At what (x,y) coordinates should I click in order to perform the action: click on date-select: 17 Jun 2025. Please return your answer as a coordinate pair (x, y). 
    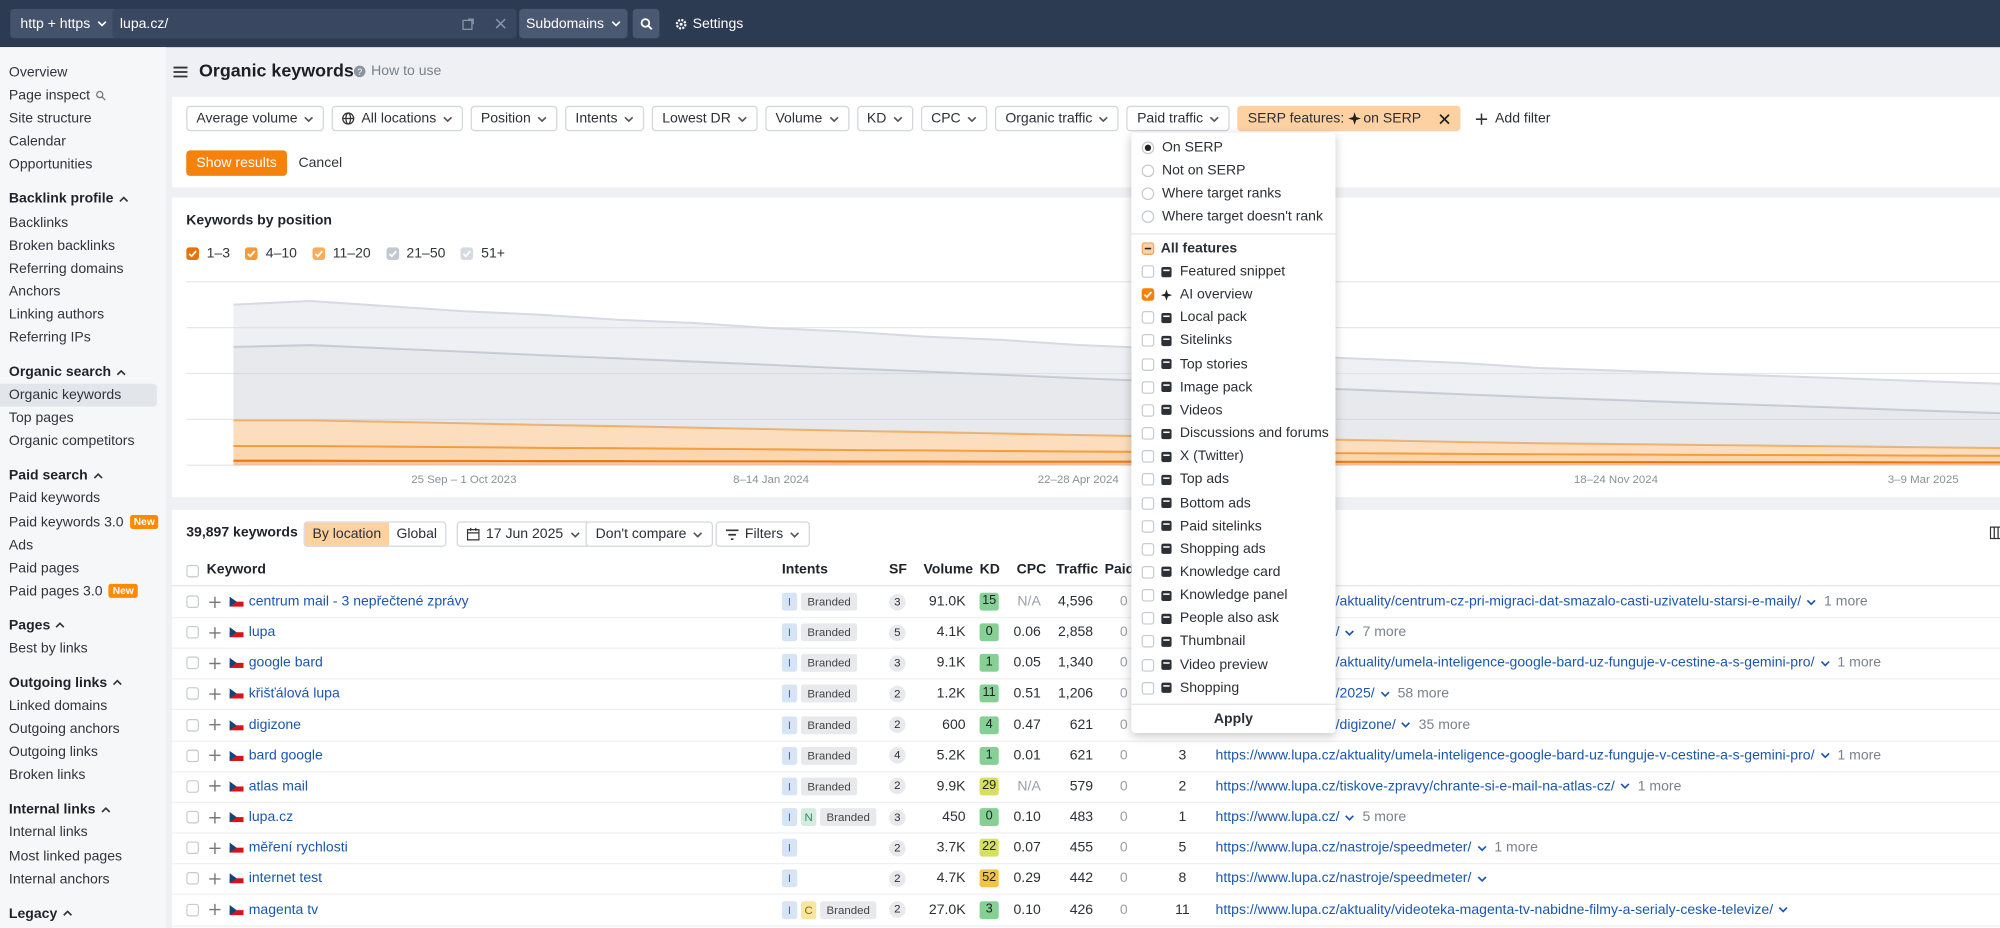
    Looking at the image, I should click on (523, 533).